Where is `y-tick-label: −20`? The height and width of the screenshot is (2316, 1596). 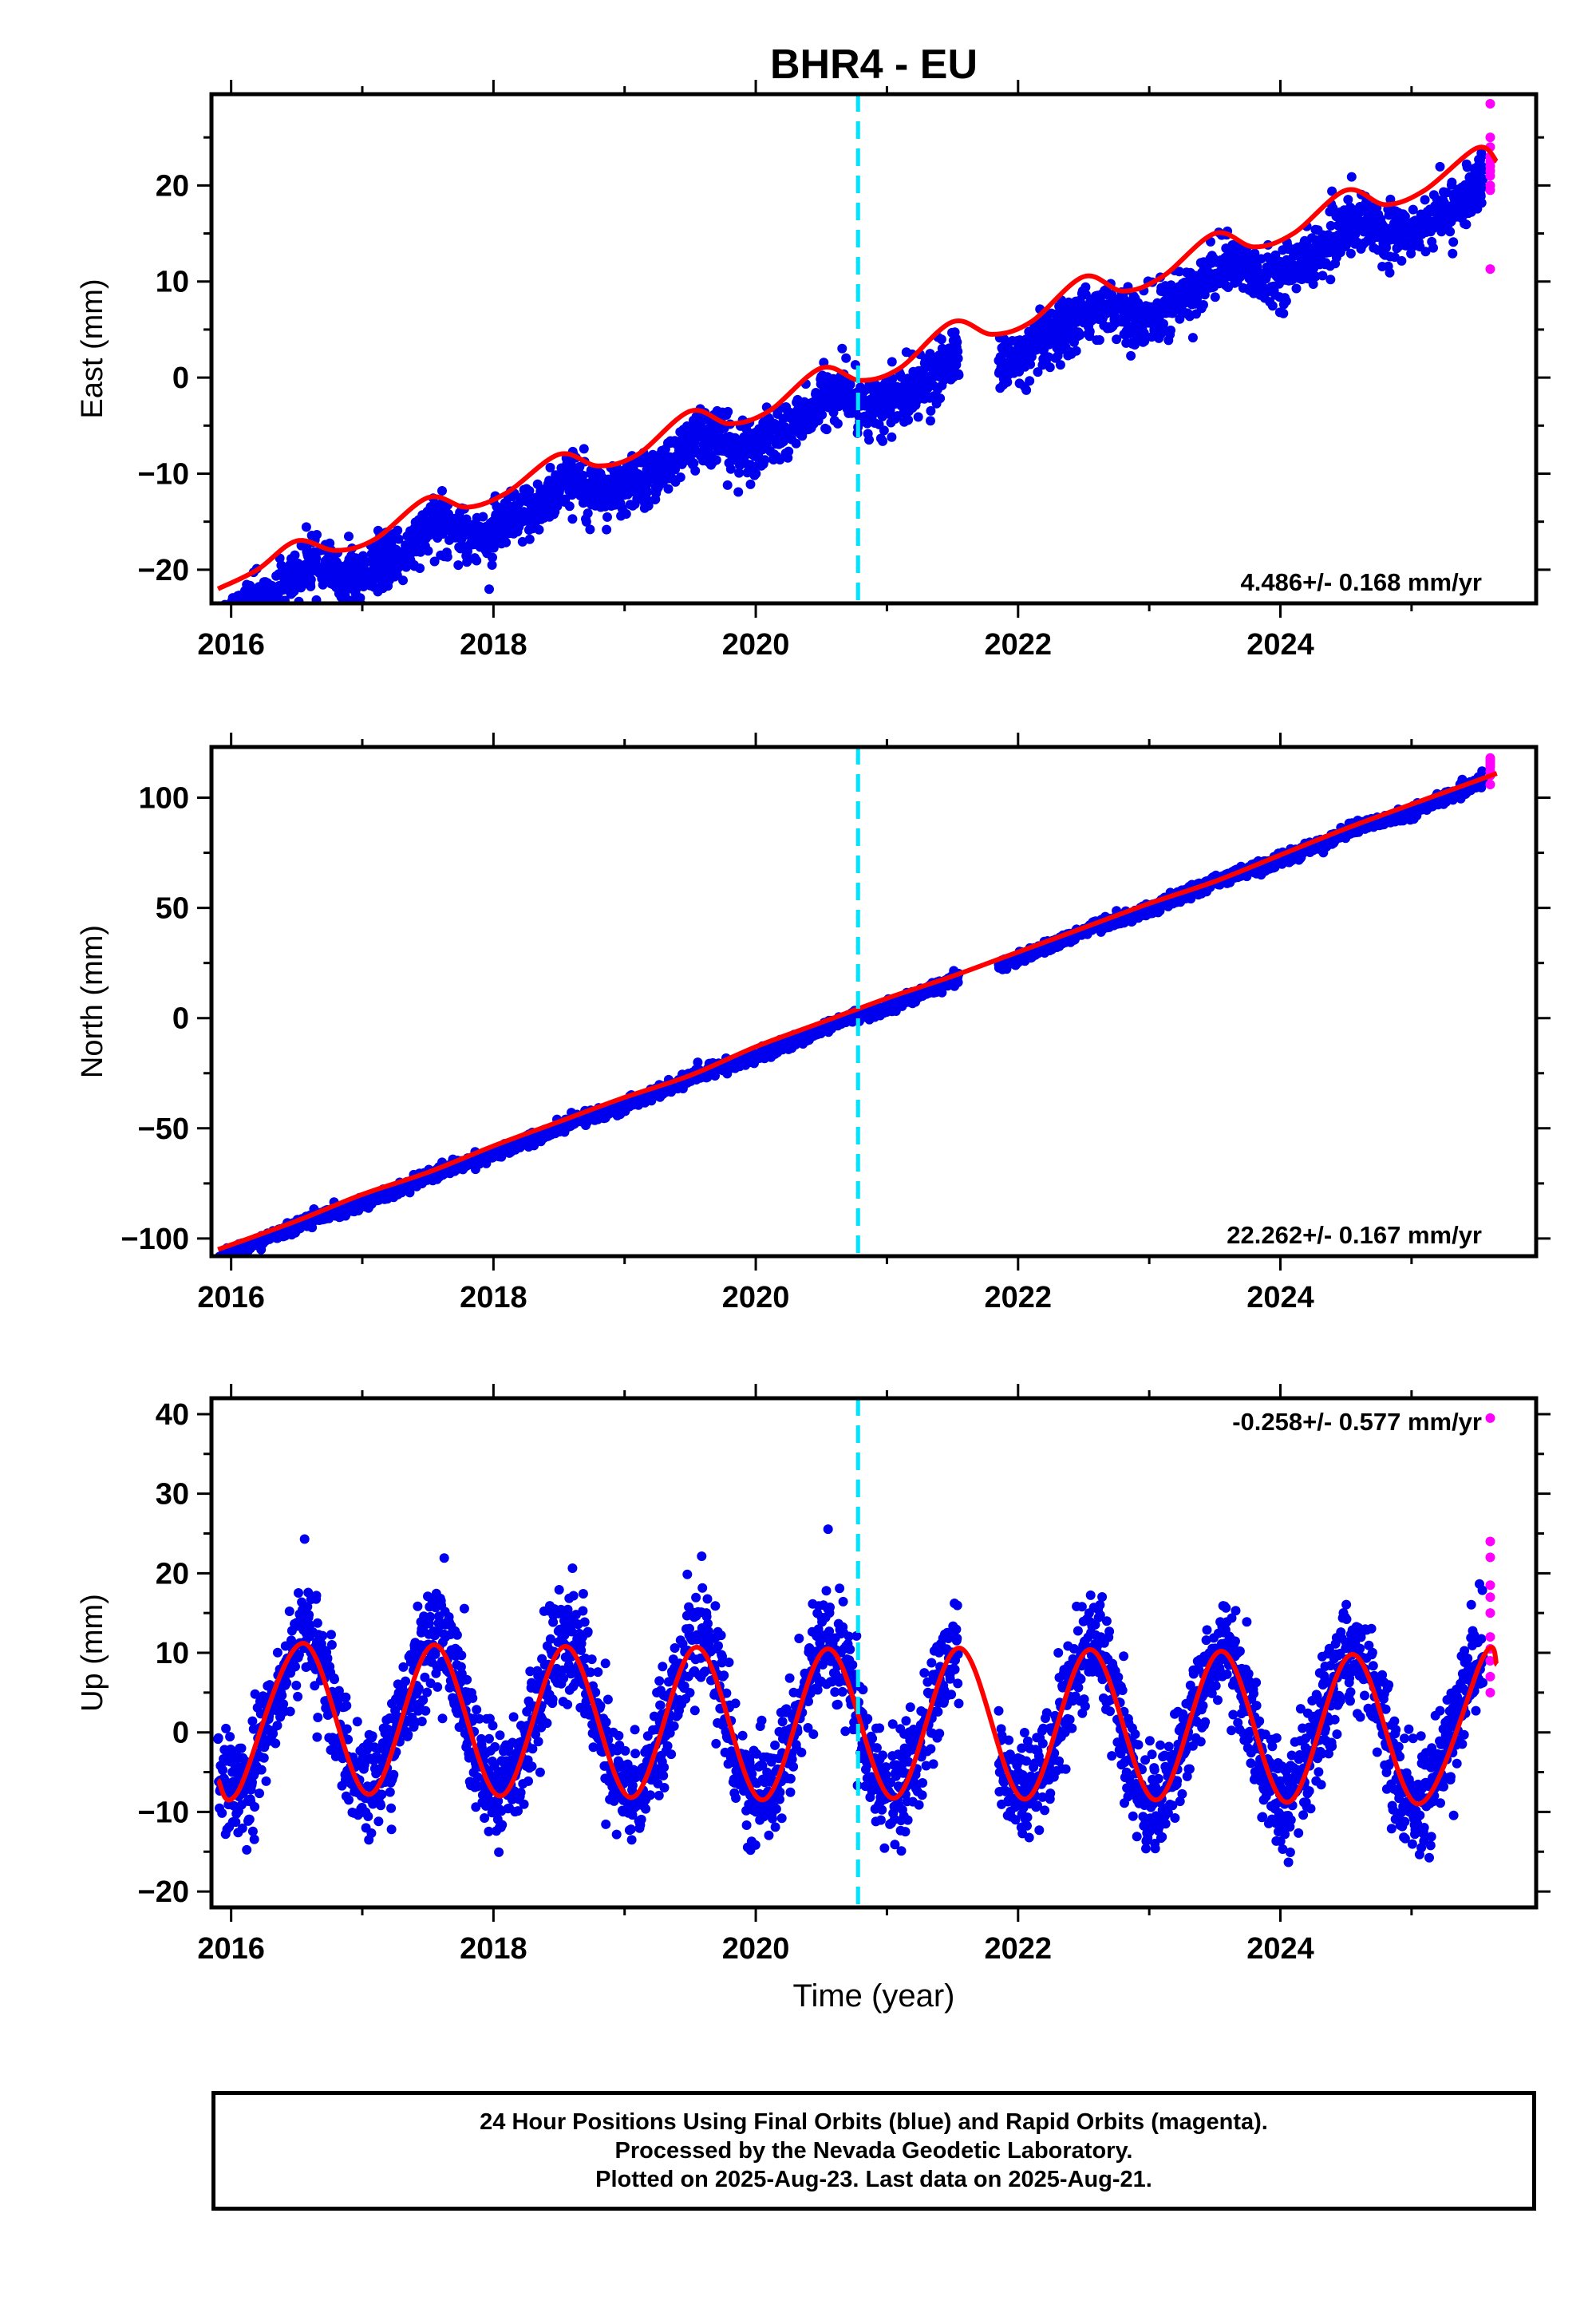
y-tick-label: −20 is located at coordinates (163, 570).